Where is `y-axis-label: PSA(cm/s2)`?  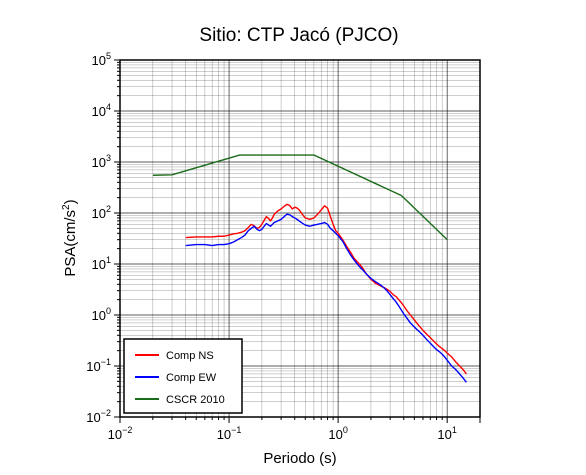 y-axis-label: PSA(cm/s2) is located at coordinates (70, 237).